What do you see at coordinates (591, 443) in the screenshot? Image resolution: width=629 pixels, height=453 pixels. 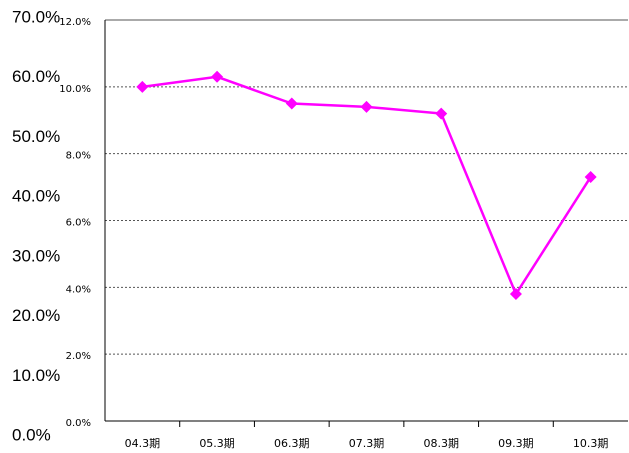 I see `x-tick-label: 10.3期` at bounding box center [591, 443].